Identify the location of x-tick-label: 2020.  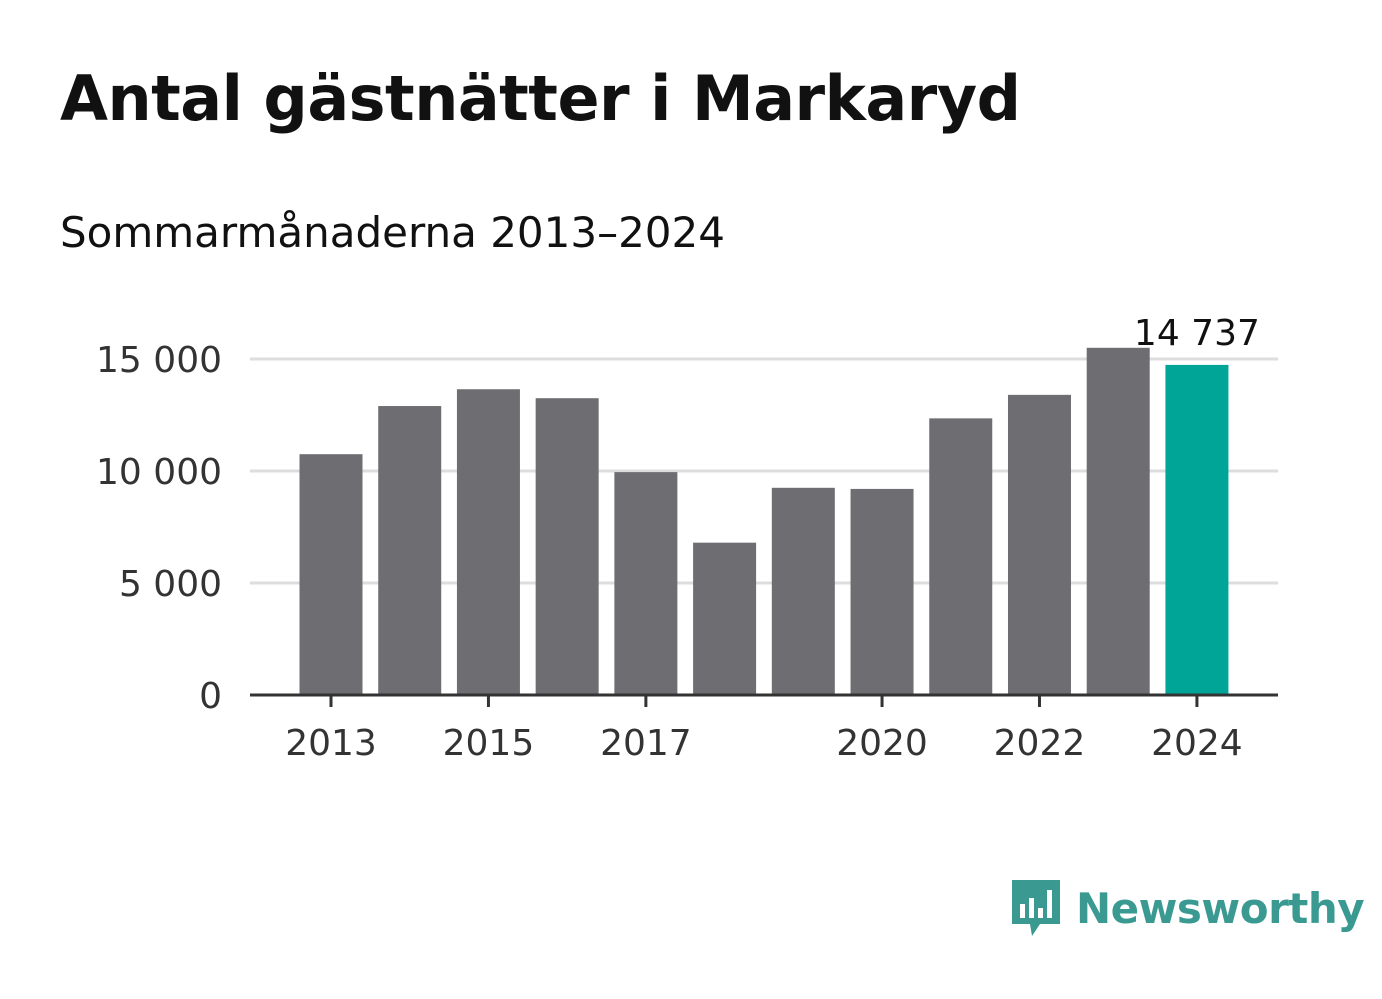
(882, 743).